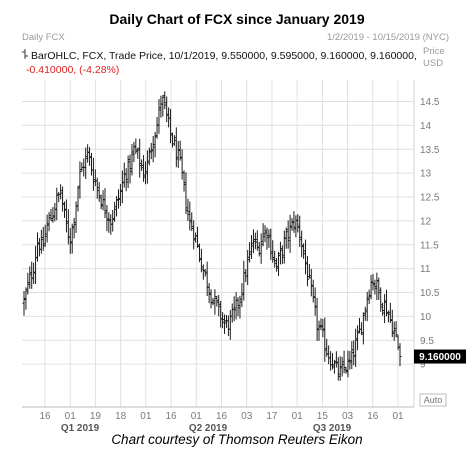 The height and width of the screenshot is (459, 474). What do you see at coordinates (440, 357) in the screenshot?
I see `last-price-label: 9.160000` at bounding box center [440, 357].